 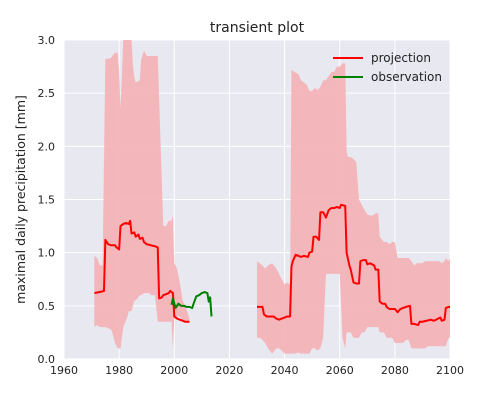 I want to click on x-tick-label: 1960, so click(x=64, y=370).